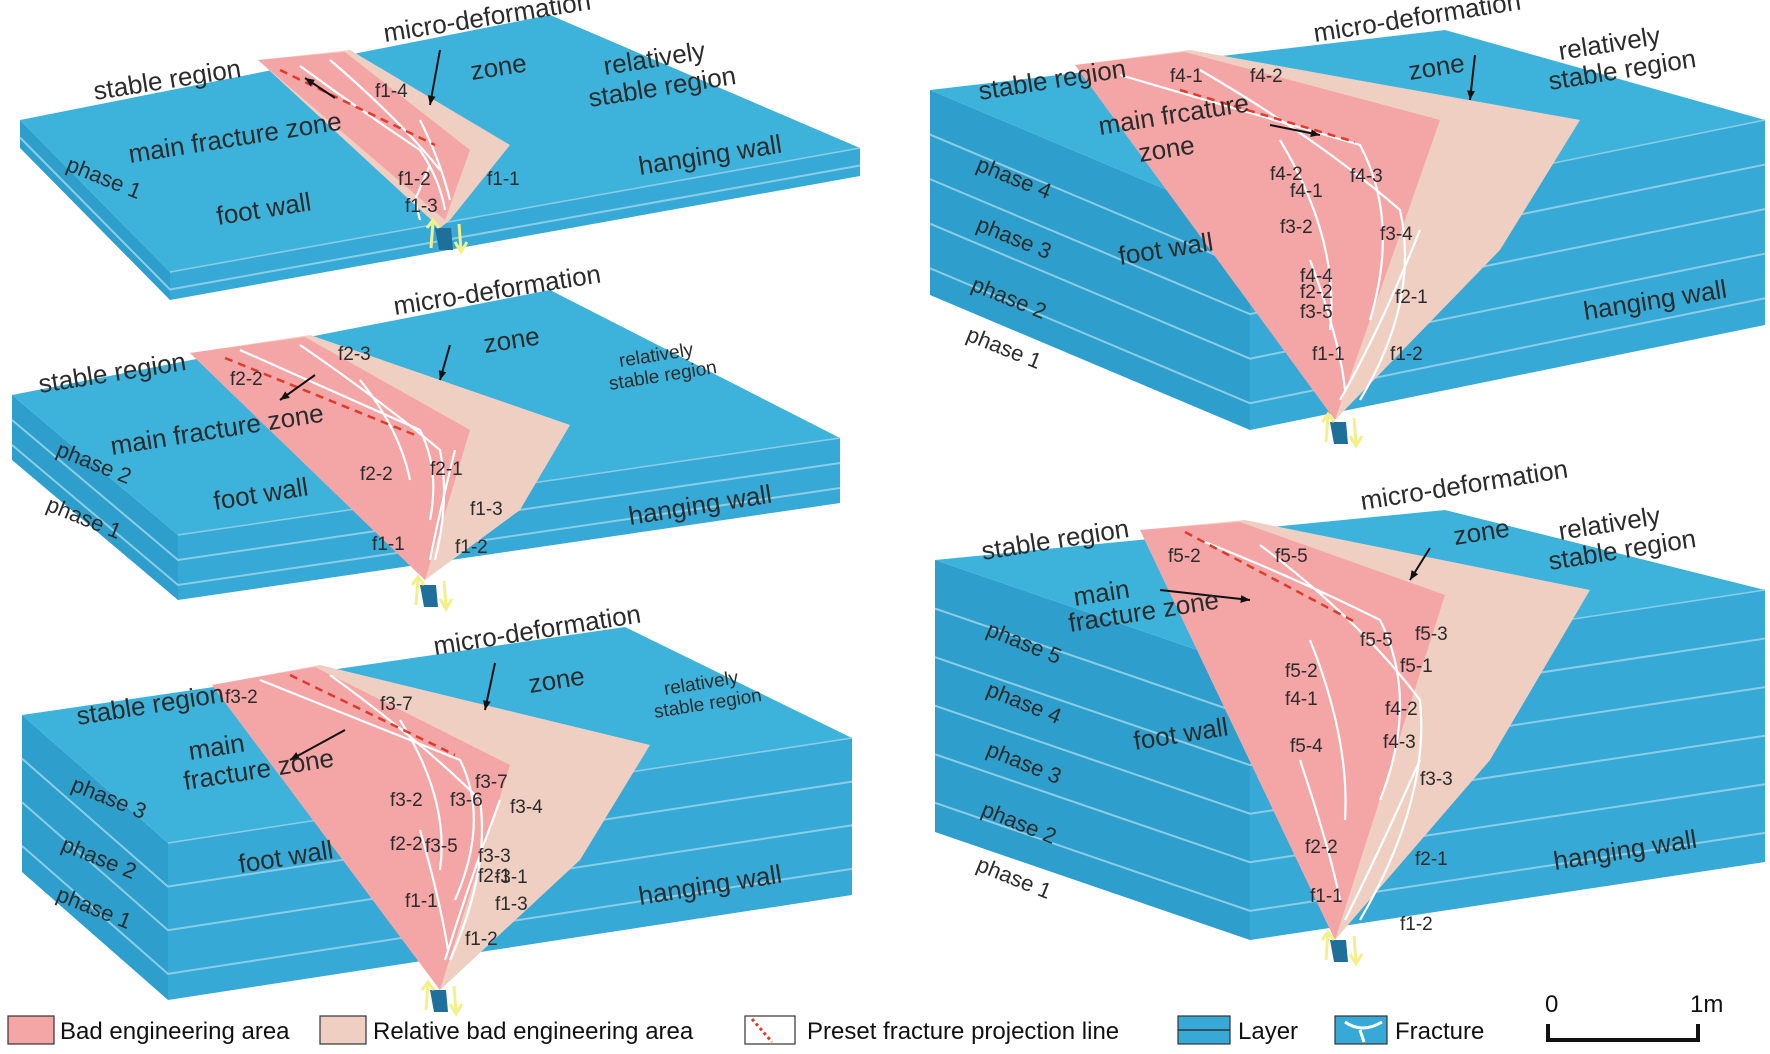  Describe the element at coordinates (343, 1030) in the screenshot. I see `legend-swatch-relative-bad-area` at that location.